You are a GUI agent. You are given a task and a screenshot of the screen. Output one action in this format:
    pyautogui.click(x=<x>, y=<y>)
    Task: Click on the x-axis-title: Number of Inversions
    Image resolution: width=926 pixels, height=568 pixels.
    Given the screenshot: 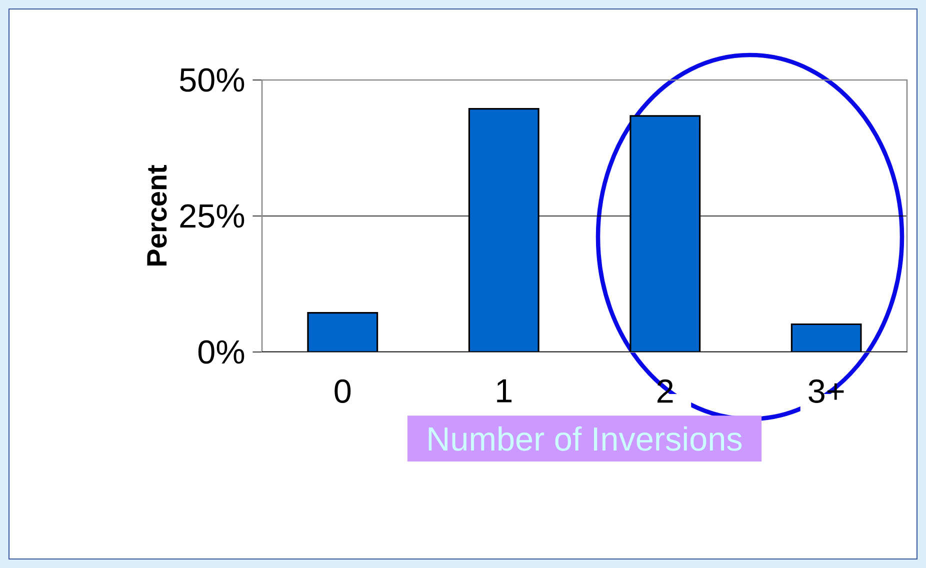 What is the action you would take?
    pyautogui.click(x=585, y=438)
    